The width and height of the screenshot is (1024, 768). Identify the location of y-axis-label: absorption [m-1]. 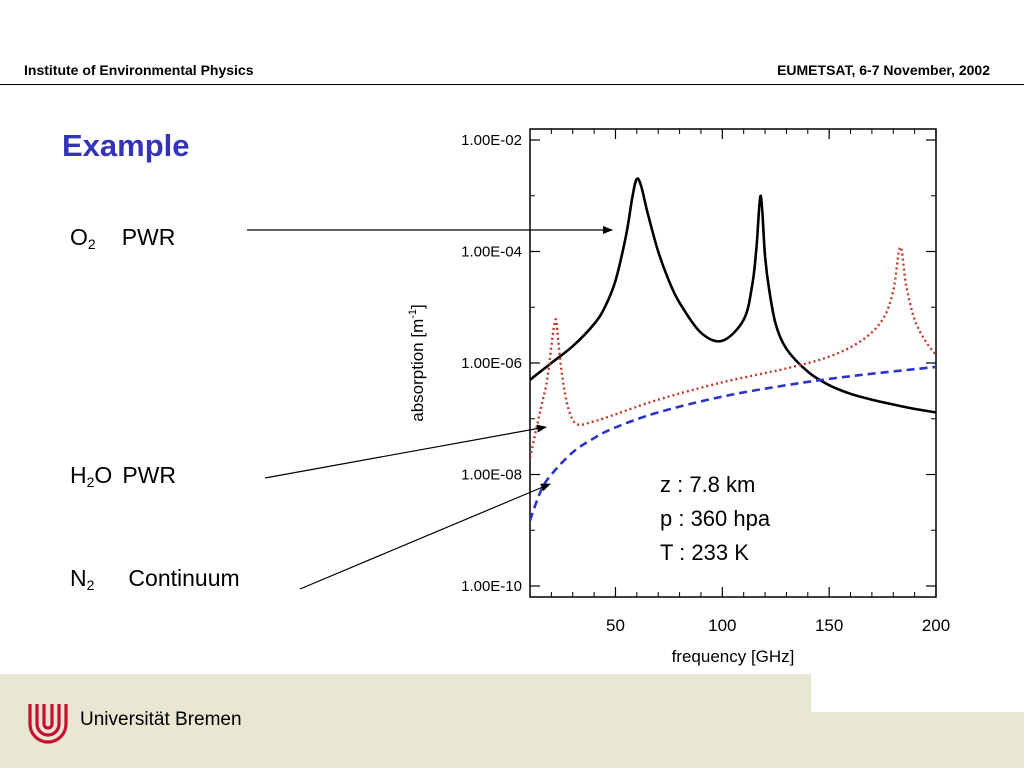
(417, 363).